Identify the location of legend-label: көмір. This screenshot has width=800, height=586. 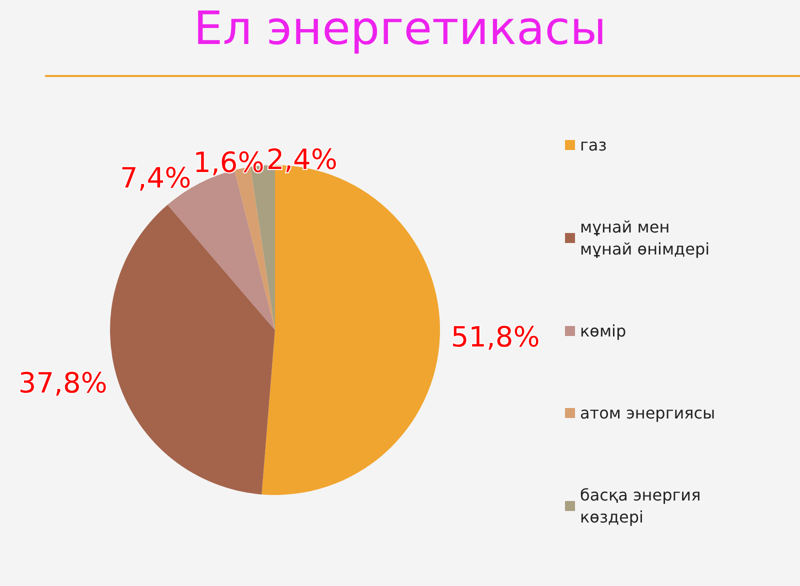
(603, 331).